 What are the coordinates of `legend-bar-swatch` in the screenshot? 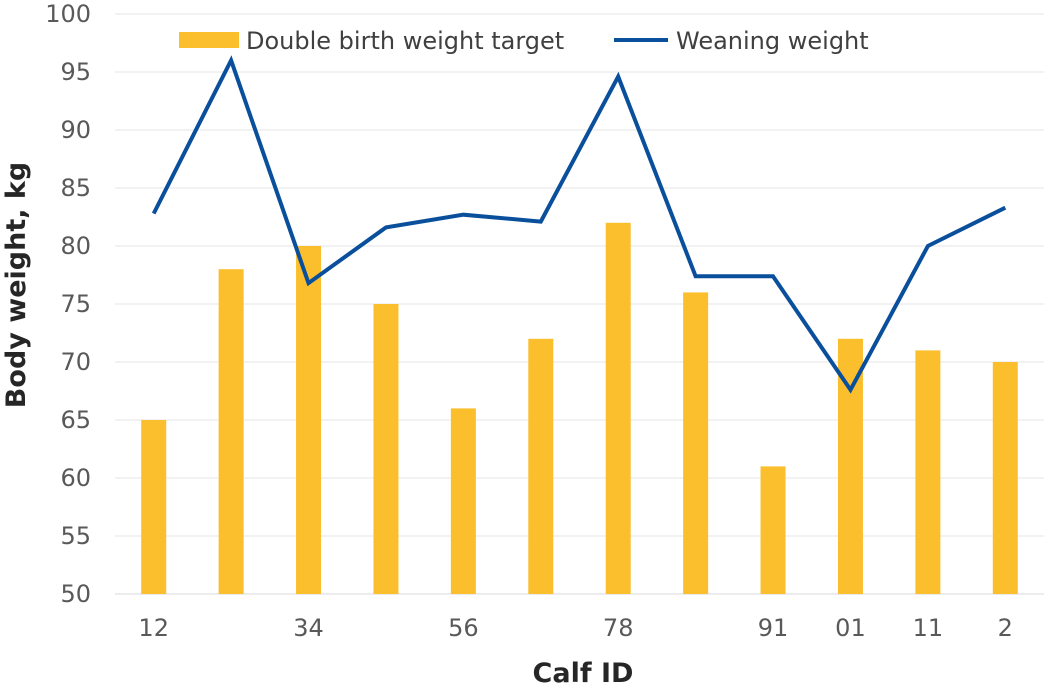 It's located at (209, 40).